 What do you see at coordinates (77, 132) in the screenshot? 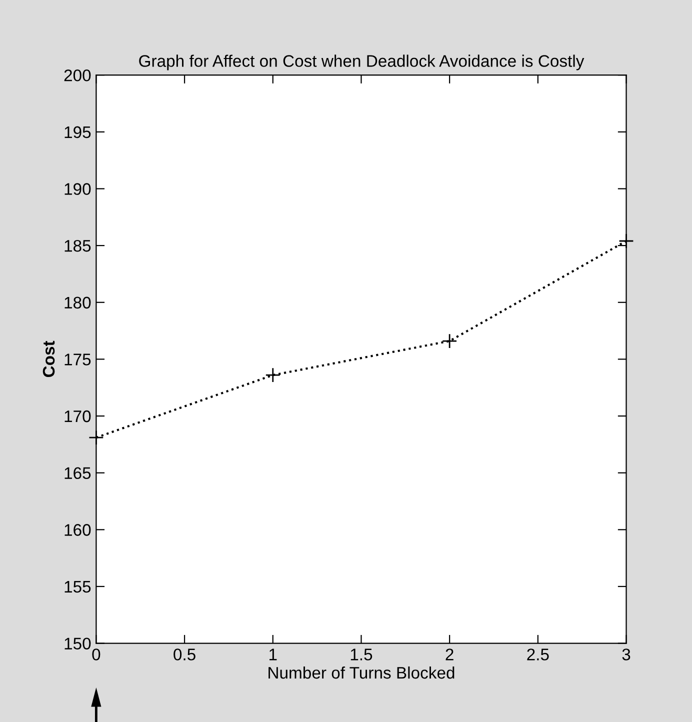
I see `y-tick-label: 195` at bounding box center [77, 132].